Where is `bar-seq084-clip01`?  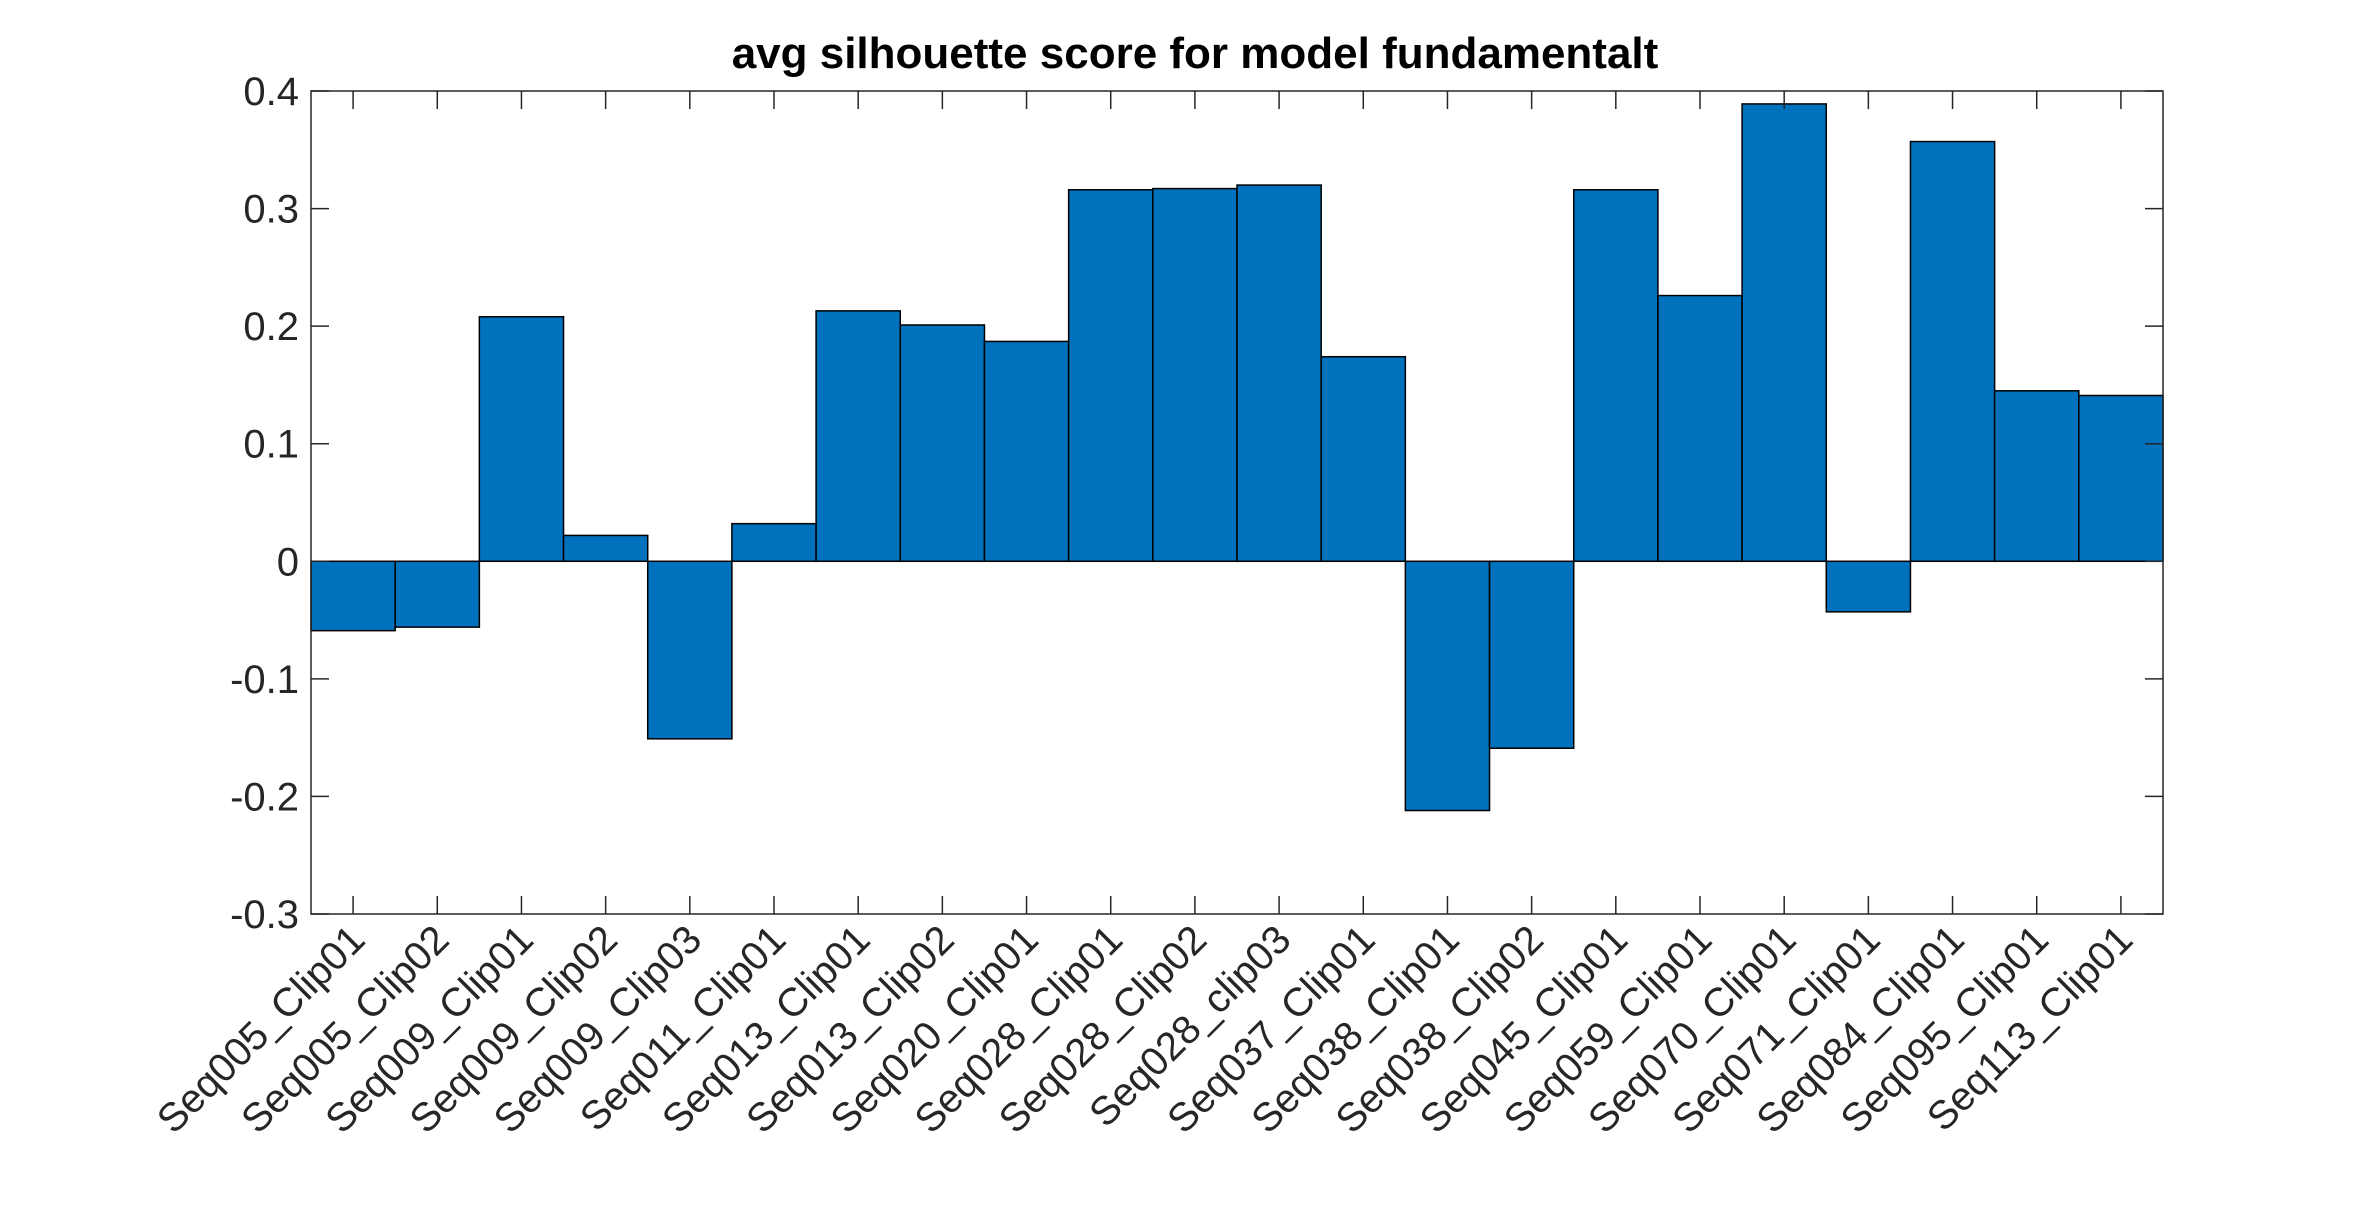 bar-seq084-clip01 is located at coordinates (1952, 351).